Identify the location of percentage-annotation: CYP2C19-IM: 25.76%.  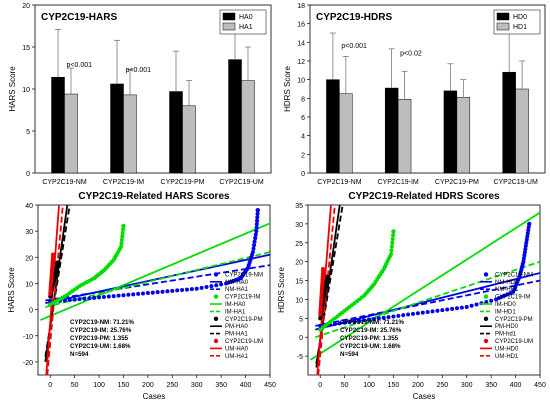
(101, 330).